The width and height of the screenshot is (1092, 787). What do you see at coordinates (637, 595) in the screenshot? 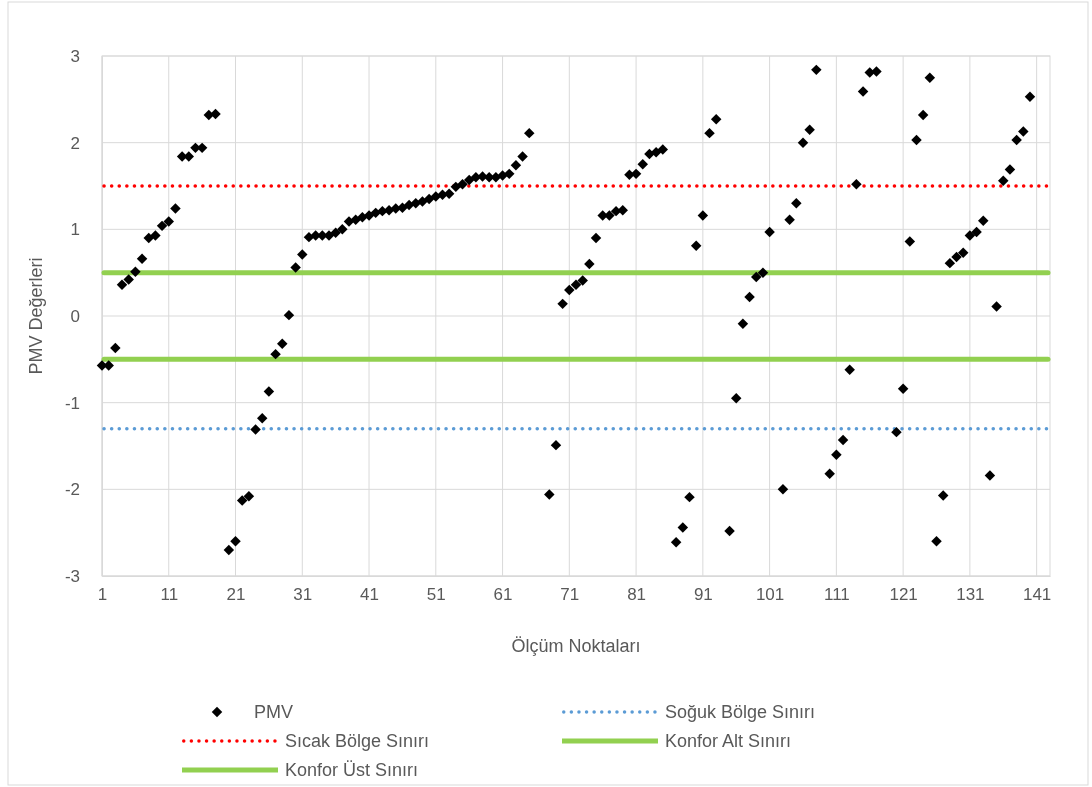
I see `x-tick-label: 81` at bounding box center [637, 595].